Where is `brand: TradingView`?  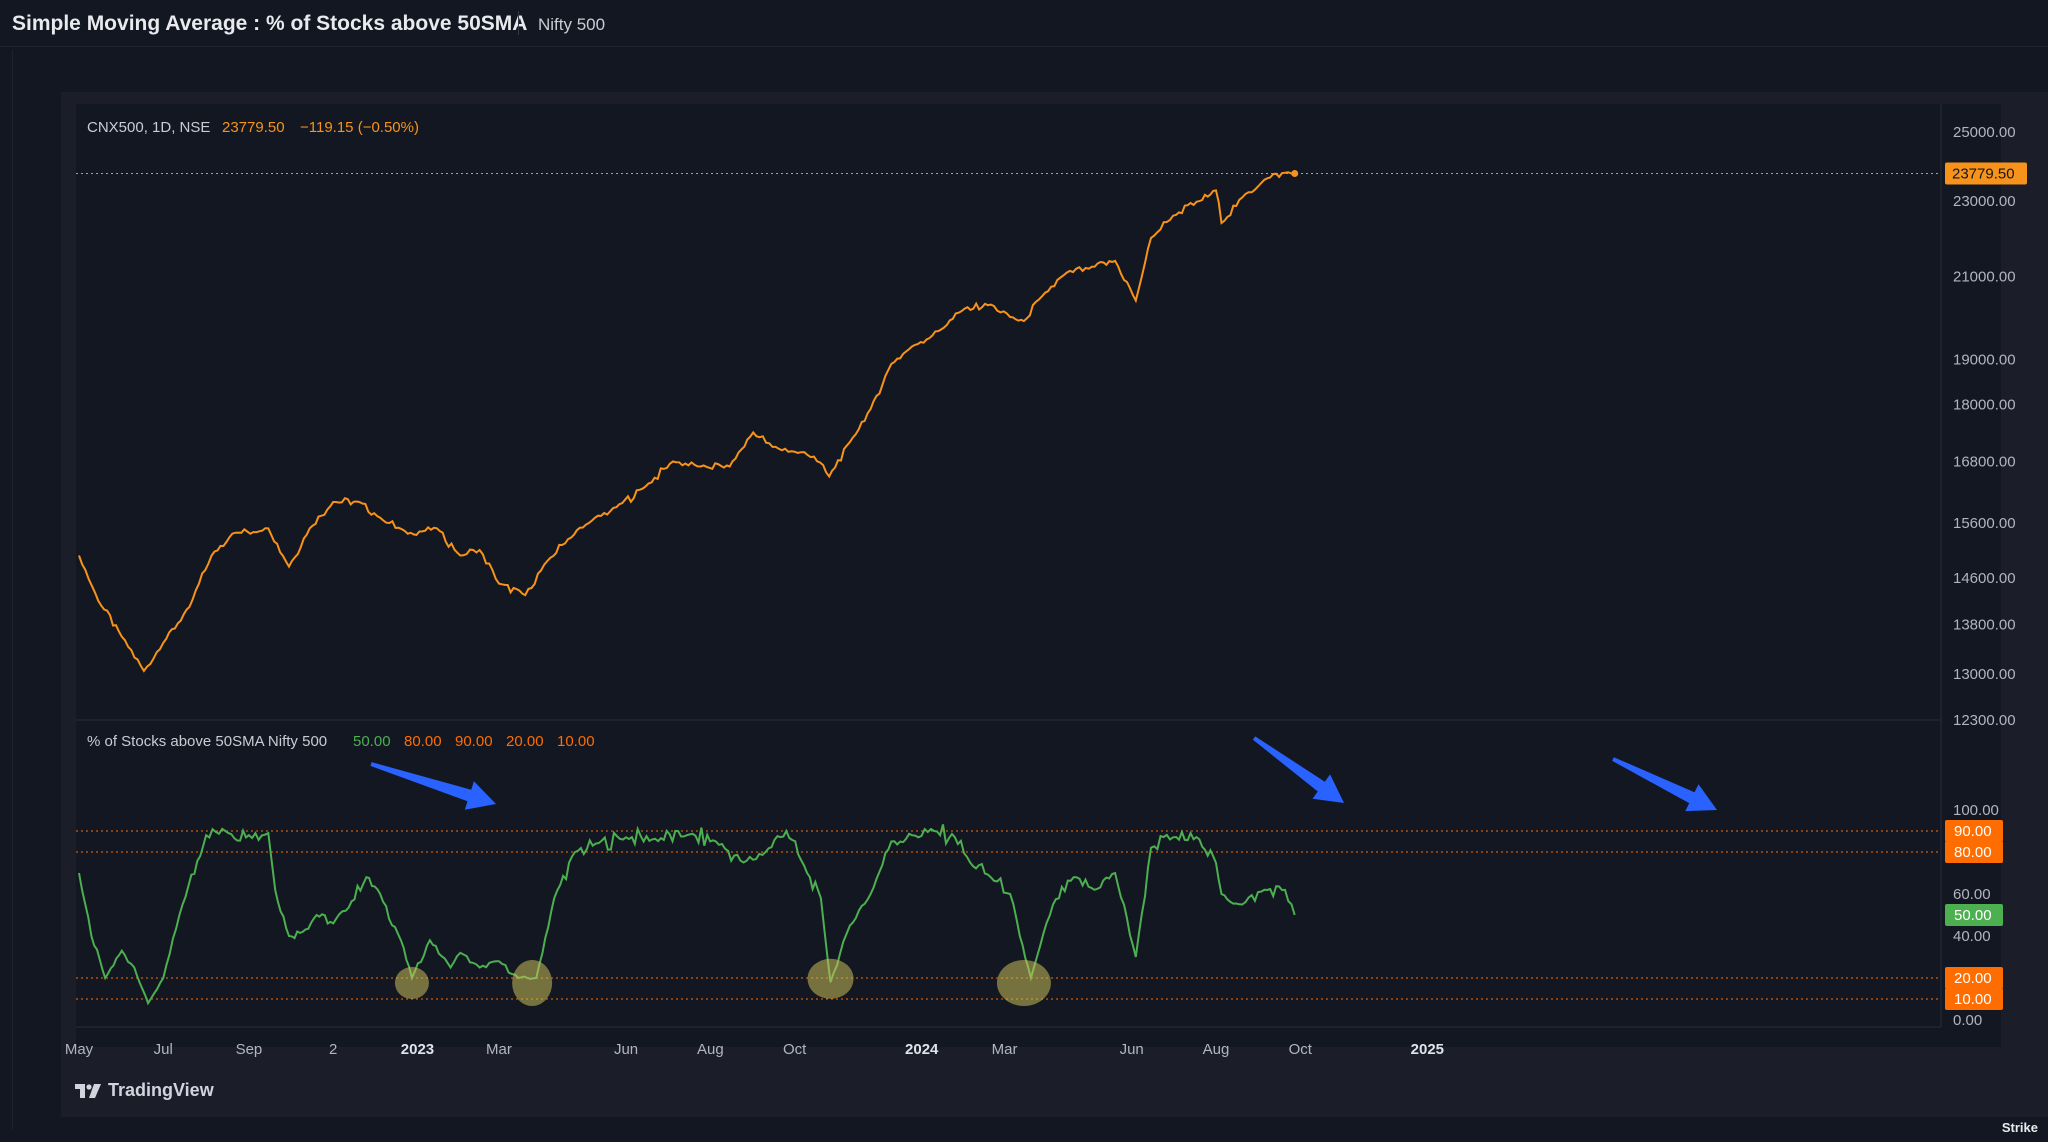
brand: TradingView is located at coordinates (144, 1090).